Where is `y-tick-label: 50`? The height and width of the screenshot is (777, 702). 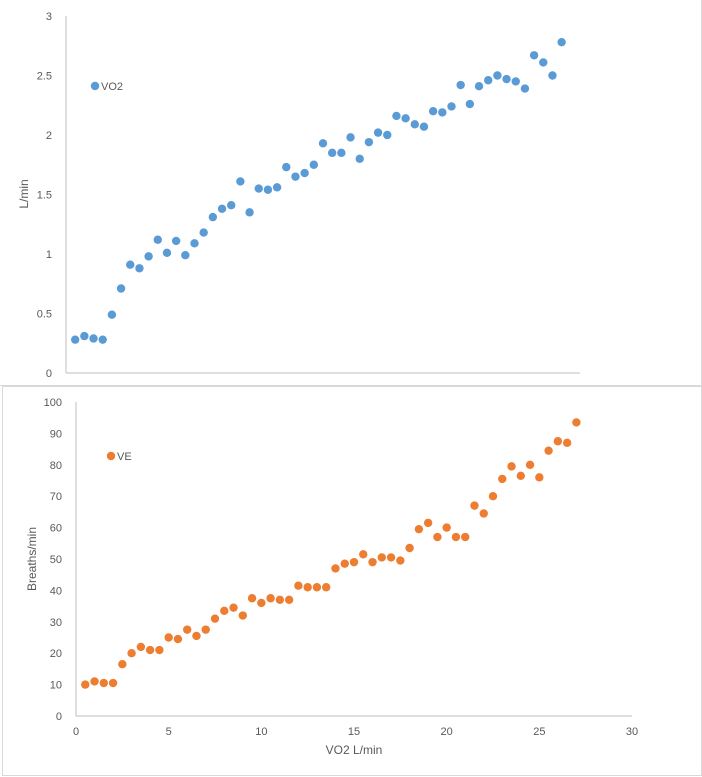
y-tick-label: 50 is located at coordinates (56, 560).